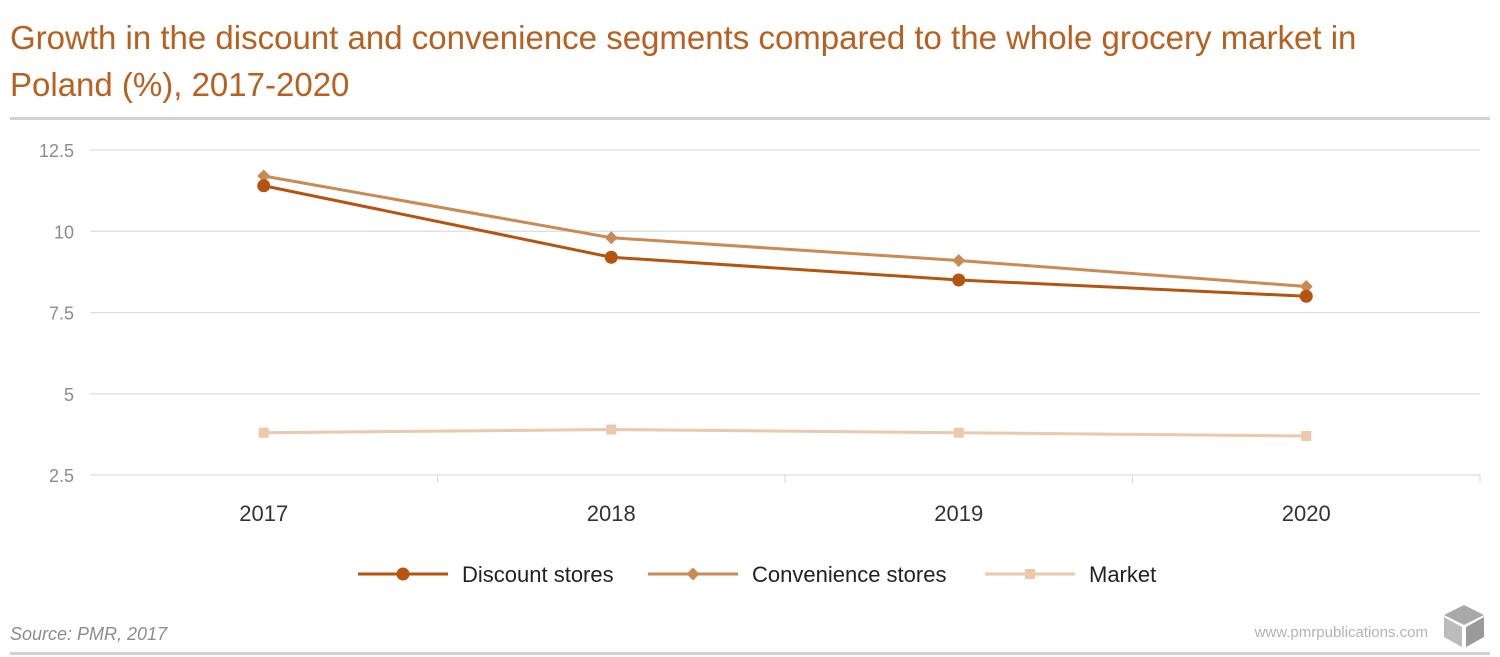 The height and width of the screenshot is (657, 1500). Describe the element at coordinates (611, 513) in the screenshot. I see `x-tick-label: 2018` at that location.